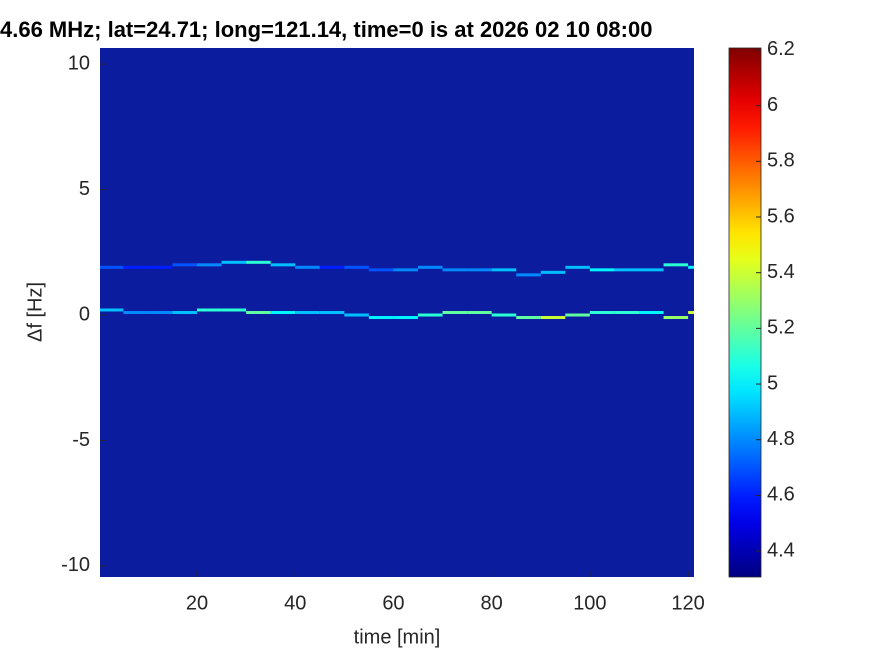 The width and height of the screenshot is (875, 656). Describe the element at coordinates (79, 63) in the screenshot. I see `y-tick-label: 10` at that location.